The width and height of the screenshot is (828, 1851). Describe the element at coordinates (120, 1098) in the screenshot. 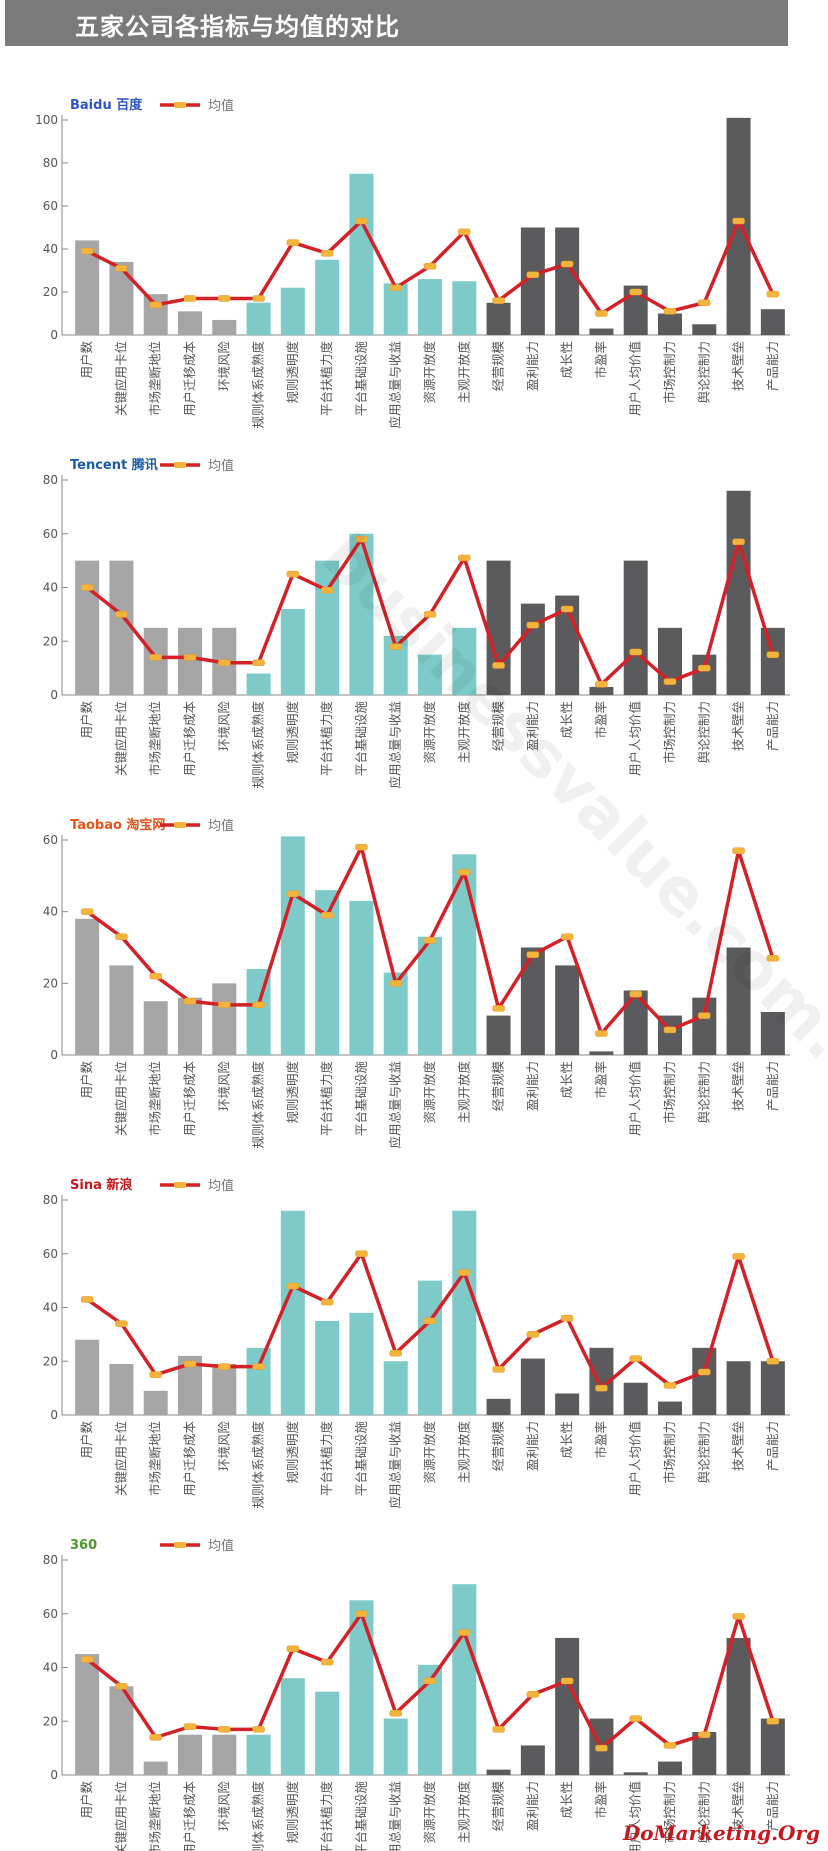

I see `x-tick-label: 关键应用卡位` at that location.